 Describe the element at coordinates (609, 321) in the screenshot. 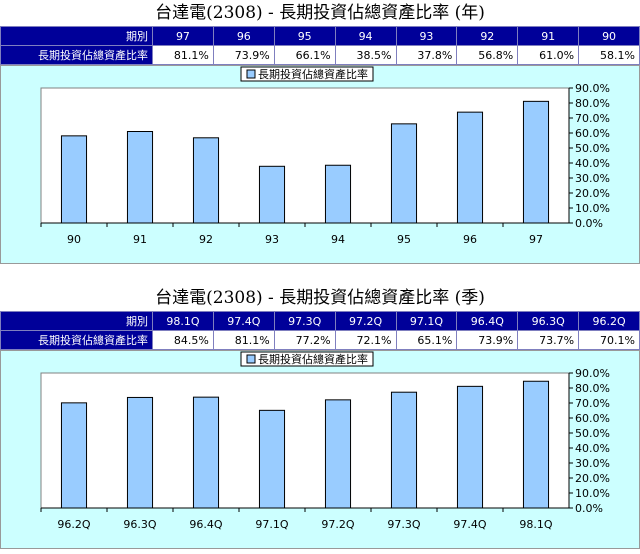

I see `quarterly-period-cell: 96.2Q` at that location.